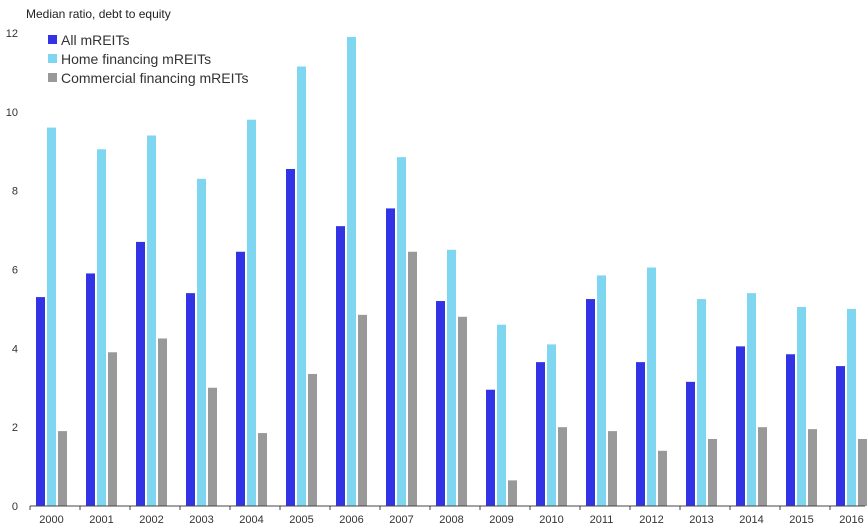  I want to click on bar-all-mreits-2006, so click(340, 366).